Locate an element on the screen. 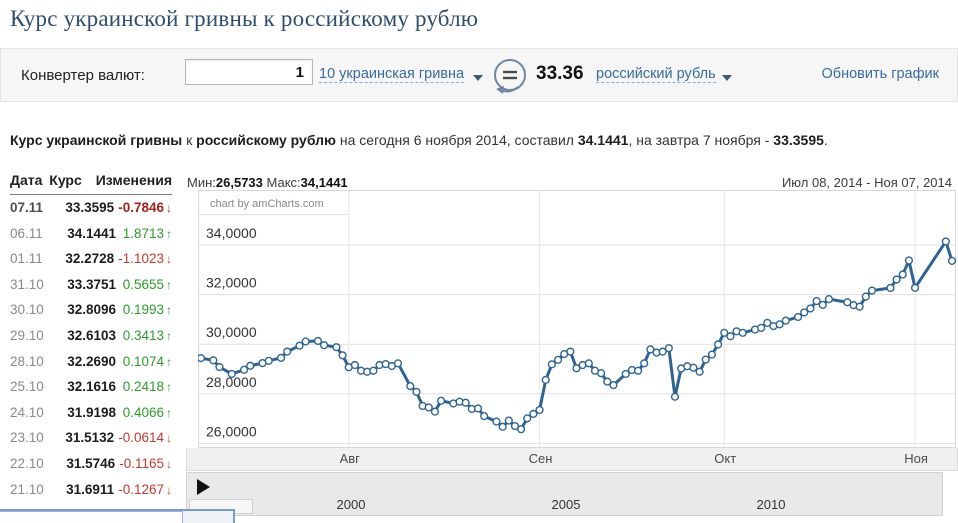 The image size is (958, 523). scrollbar-thumb is located at coordinates (91, 517).